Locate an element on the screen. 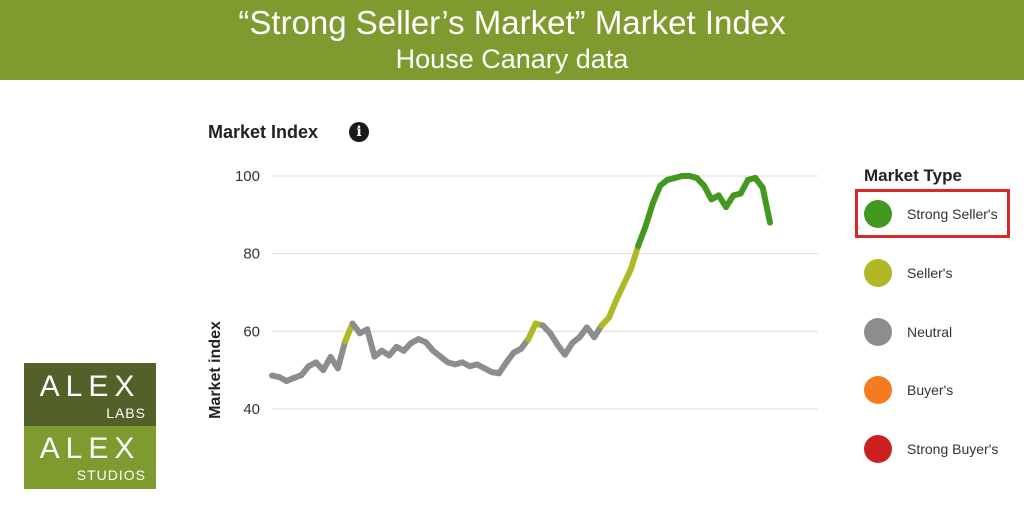  logo-top-panel is located at coordinates (90, 394).